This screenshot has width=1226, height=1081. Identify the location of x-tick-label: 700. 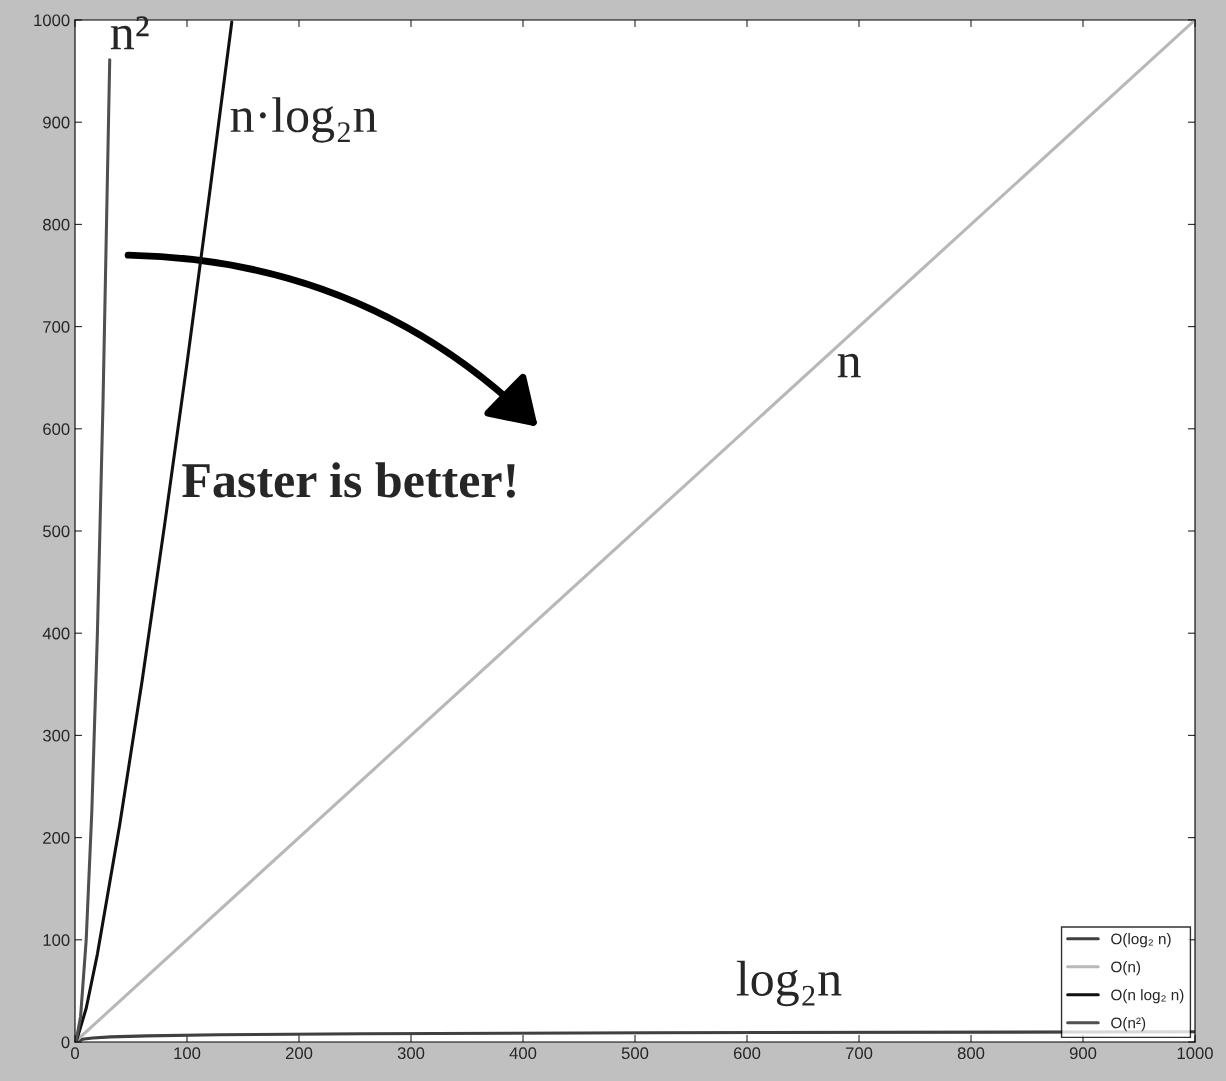
(859, 1053).